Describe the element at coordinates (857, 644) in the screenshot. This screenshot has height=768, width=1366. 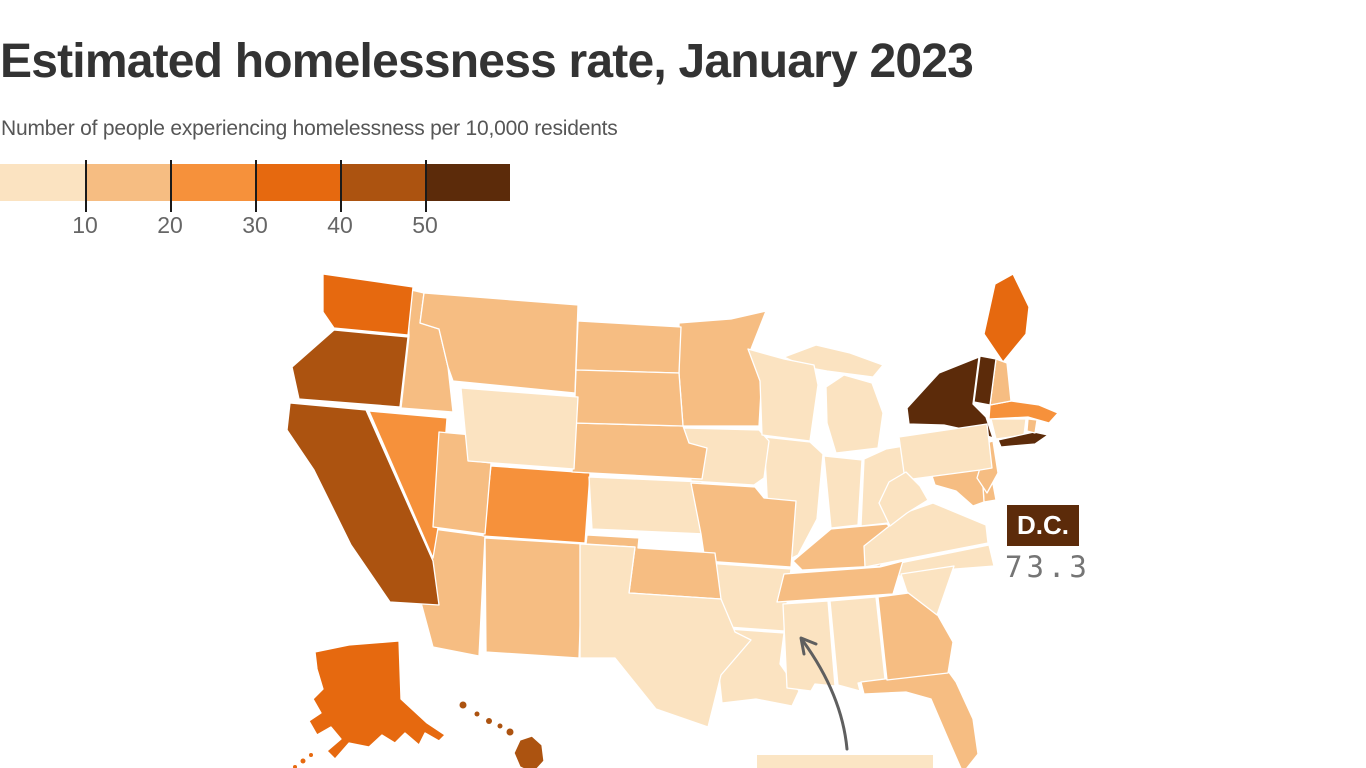
I see `state-AL: Alabama: 6.4` at that location.